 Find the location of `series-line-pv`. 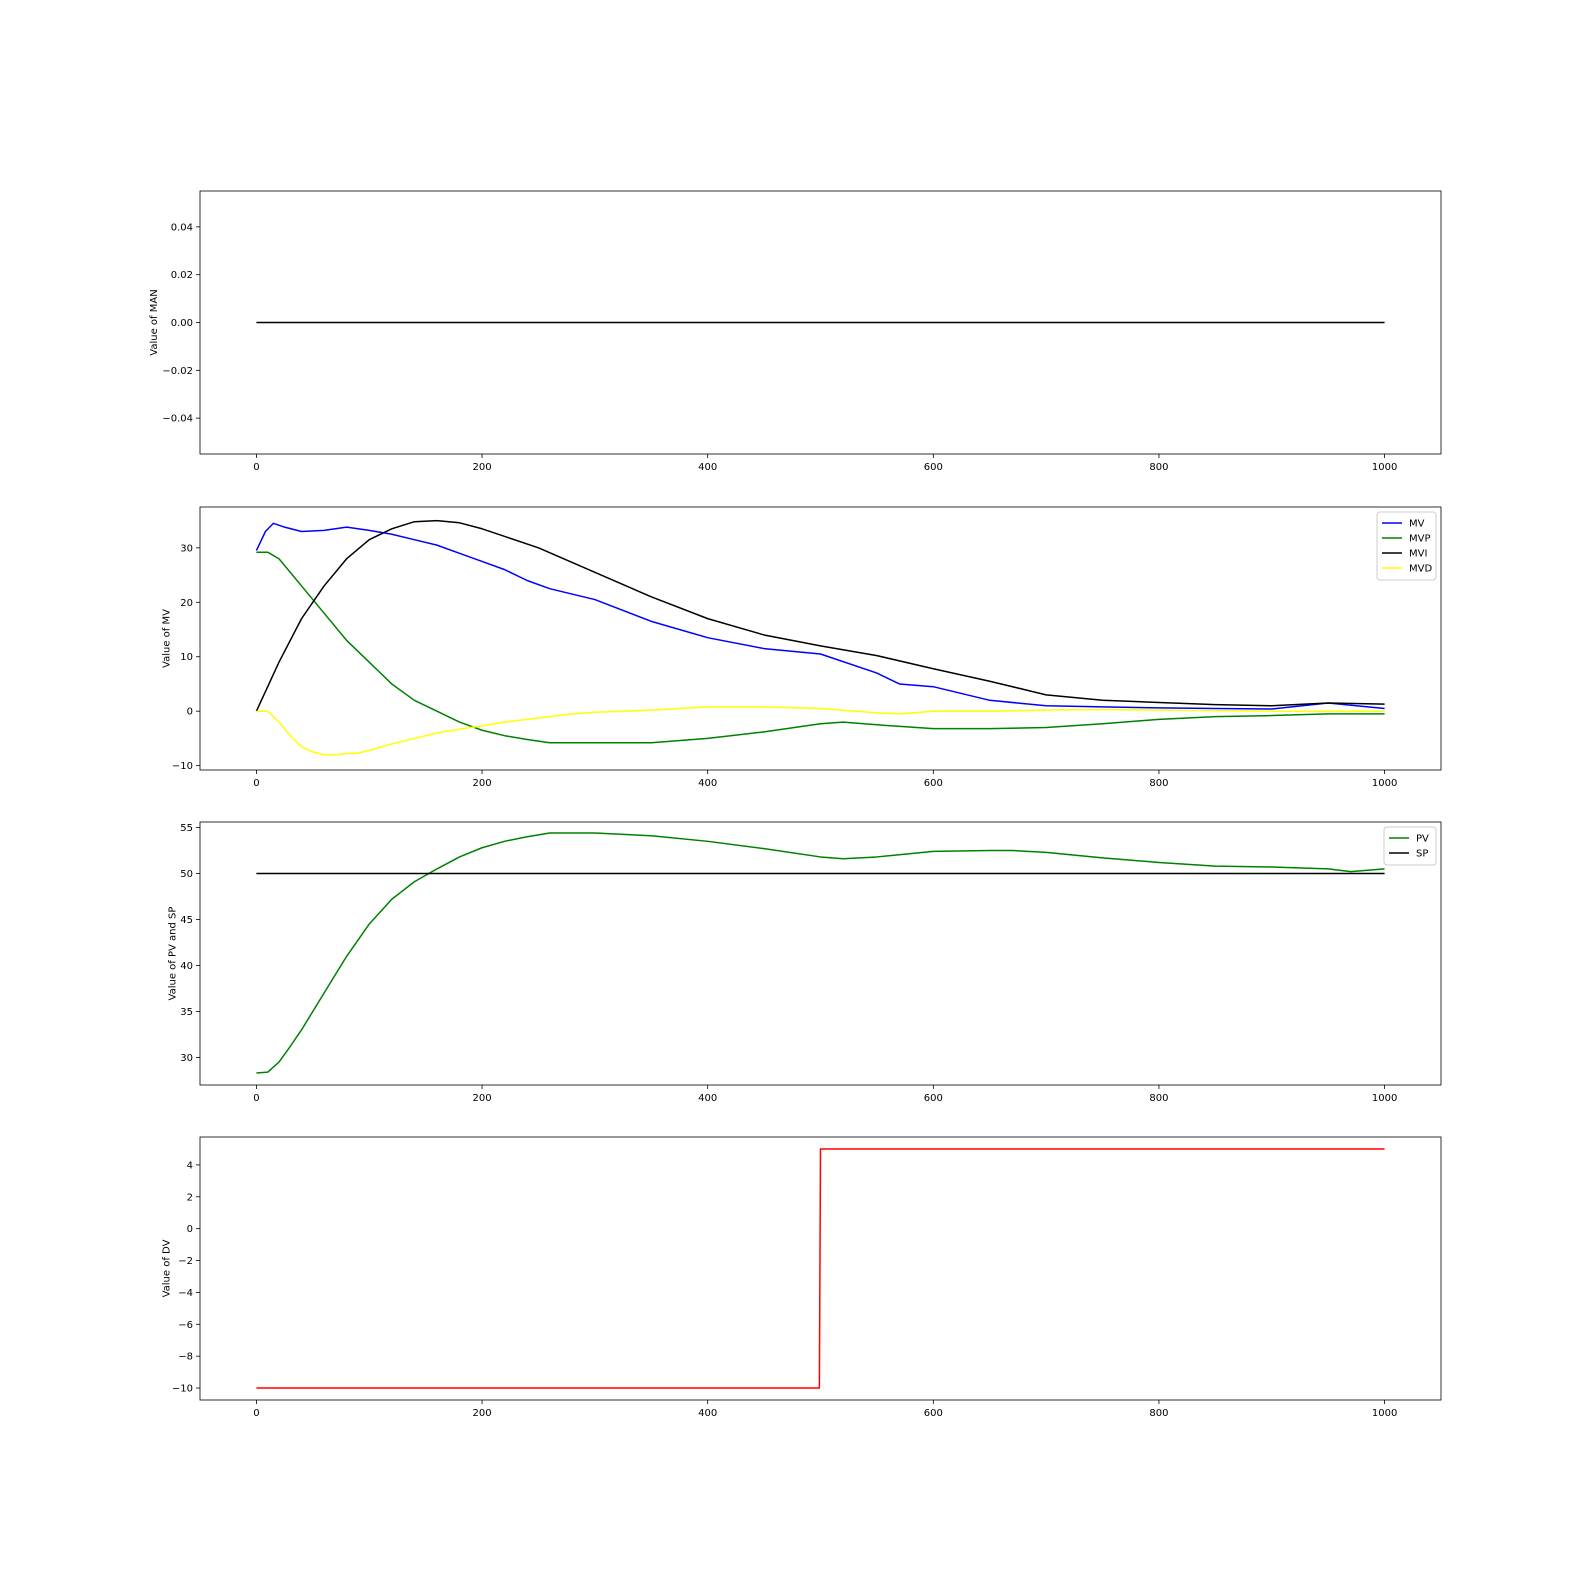

series-line-pv is located at coordinates (820, 953).